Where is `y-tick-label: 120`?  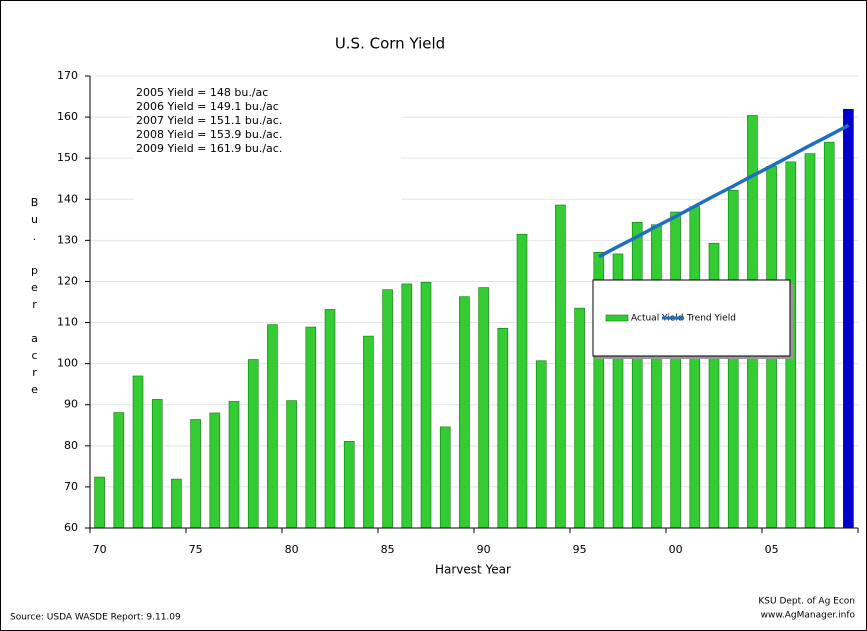 y-tick-label: 120 is located at coordinates (67, 280).